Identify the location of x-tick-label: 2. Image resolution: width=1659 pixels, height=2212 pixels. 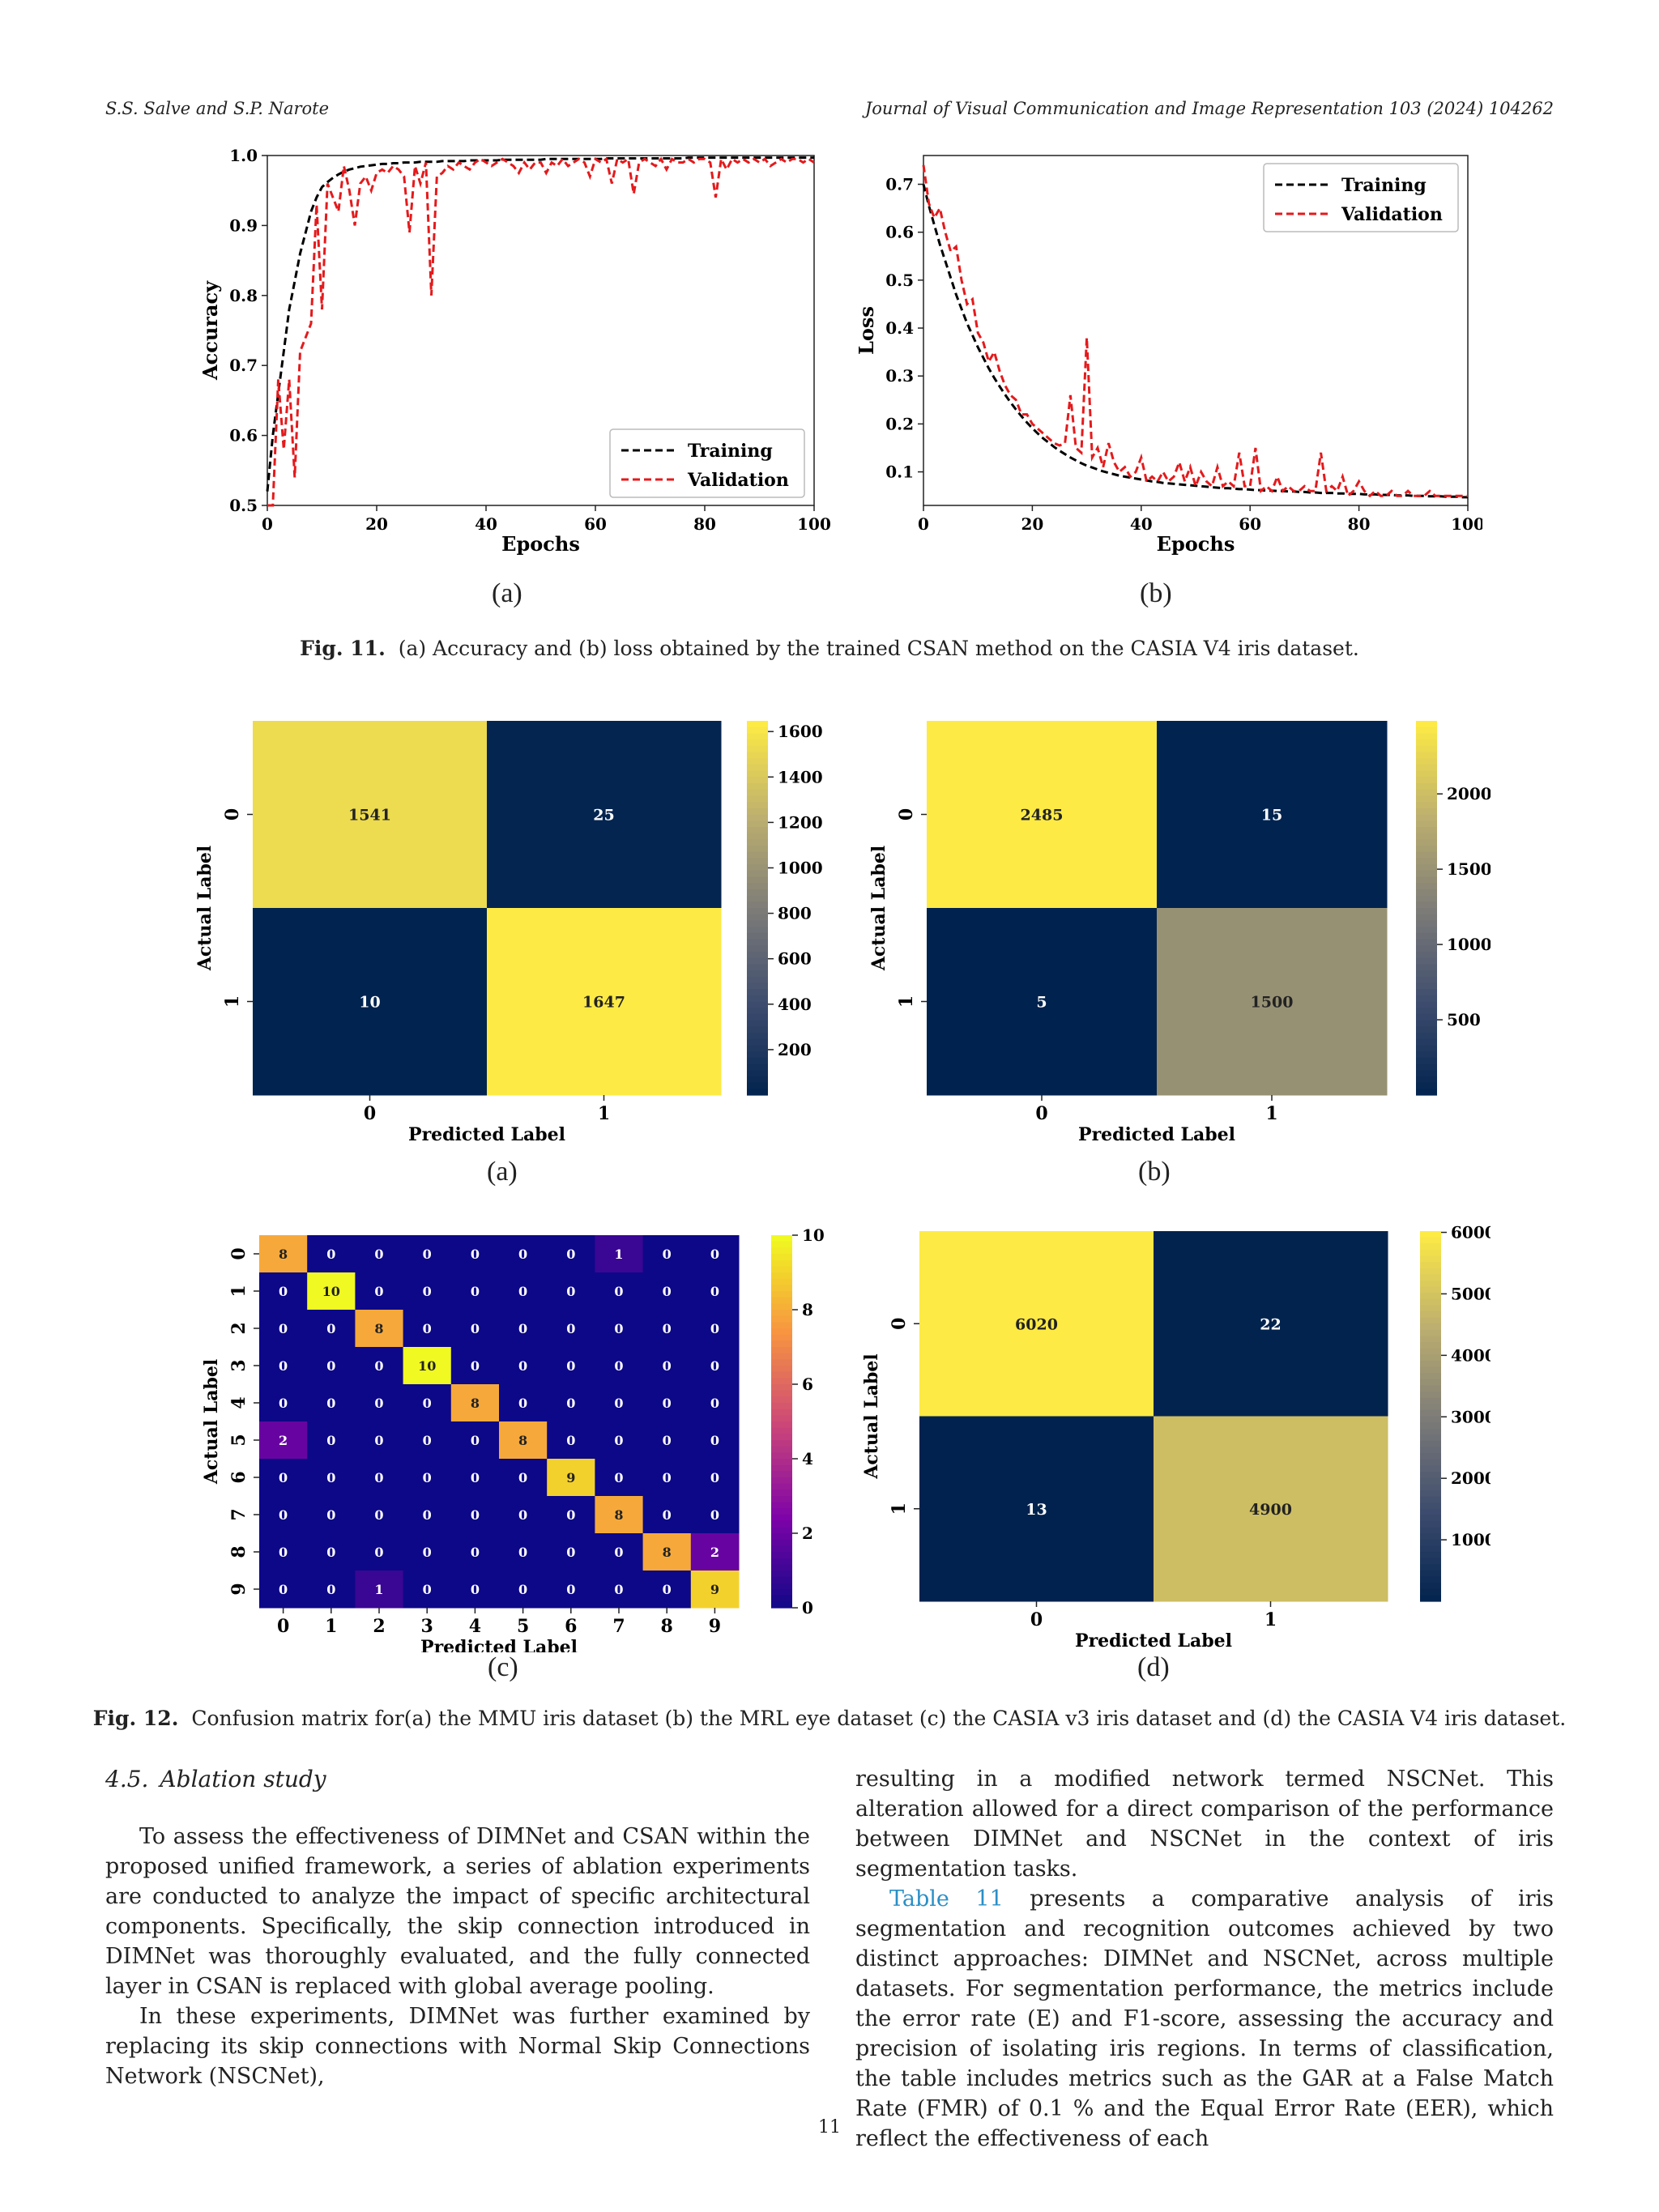
(379, 1626).